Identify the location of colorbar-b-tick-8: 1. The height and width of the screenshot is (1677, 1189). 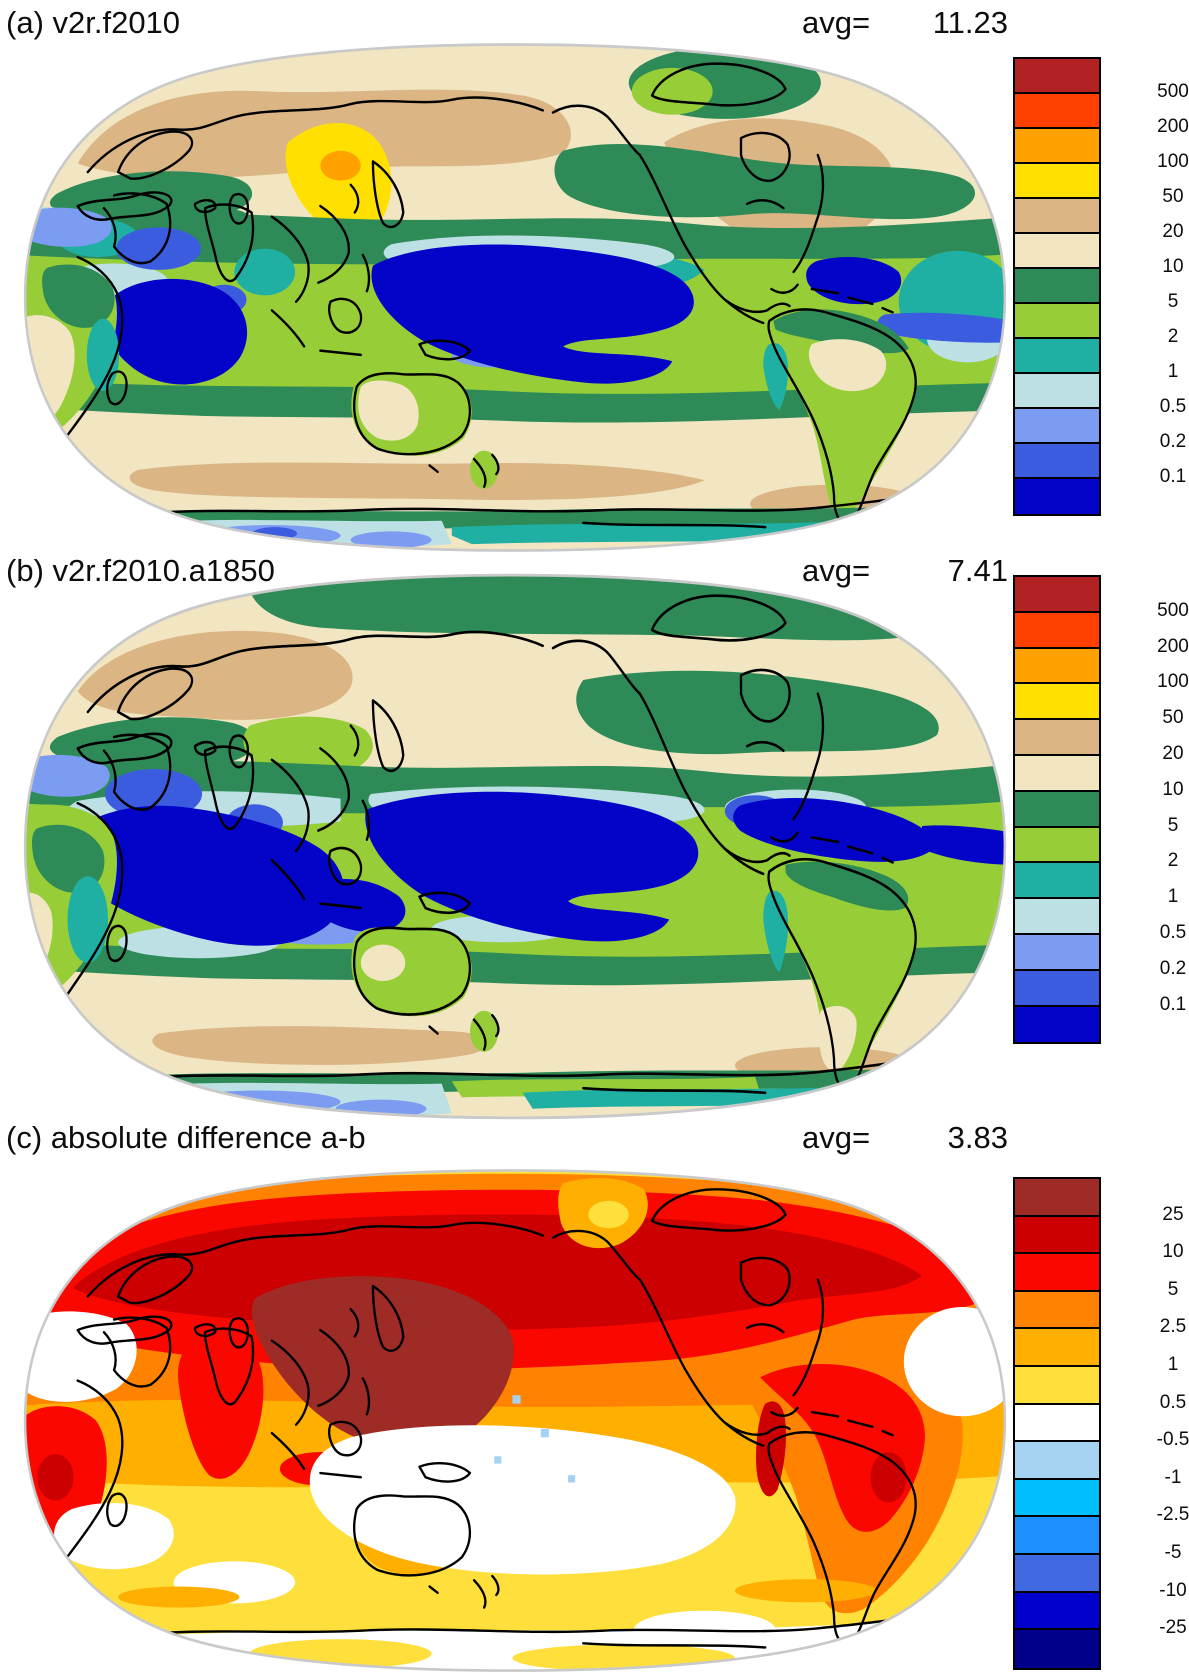
(1173, 897).